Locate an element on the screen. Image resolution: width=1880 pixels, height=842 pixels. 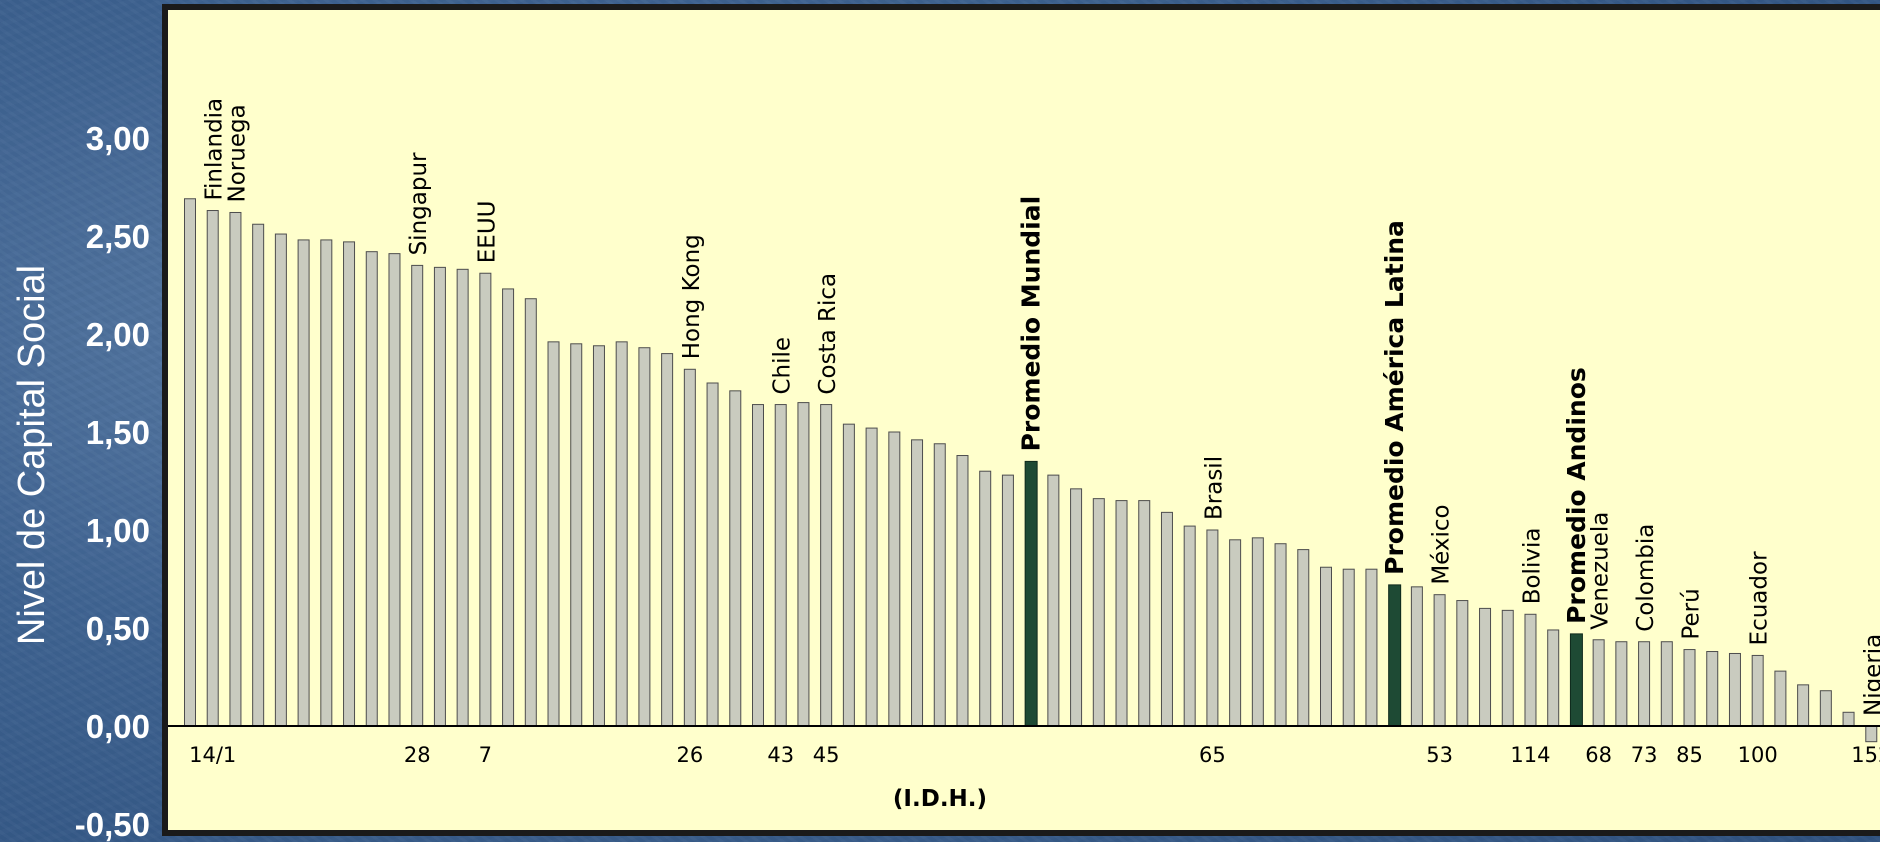
country-label: Bolivia is located at coordinates (1532, 566).